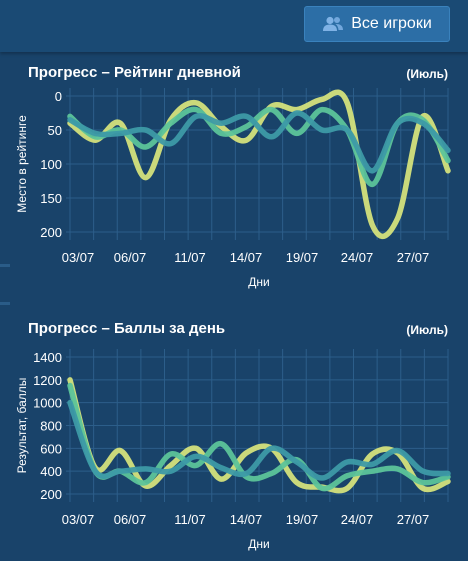 The height and width of the screenshot is (561, 468). Describe the element at coordinates (234, 26) in the screenshot. I see `top-bar: Все игроки` at that location.